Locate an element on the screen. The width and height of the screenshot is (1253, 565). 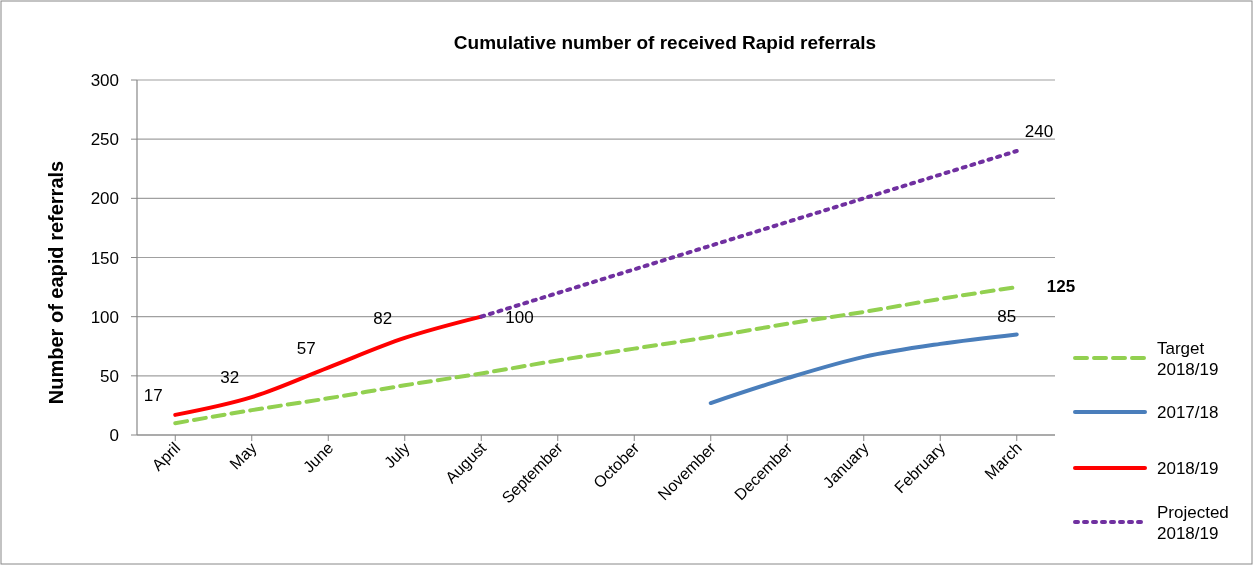
legend-label: Target 2018/19 is located at coordinates (1188, 358).